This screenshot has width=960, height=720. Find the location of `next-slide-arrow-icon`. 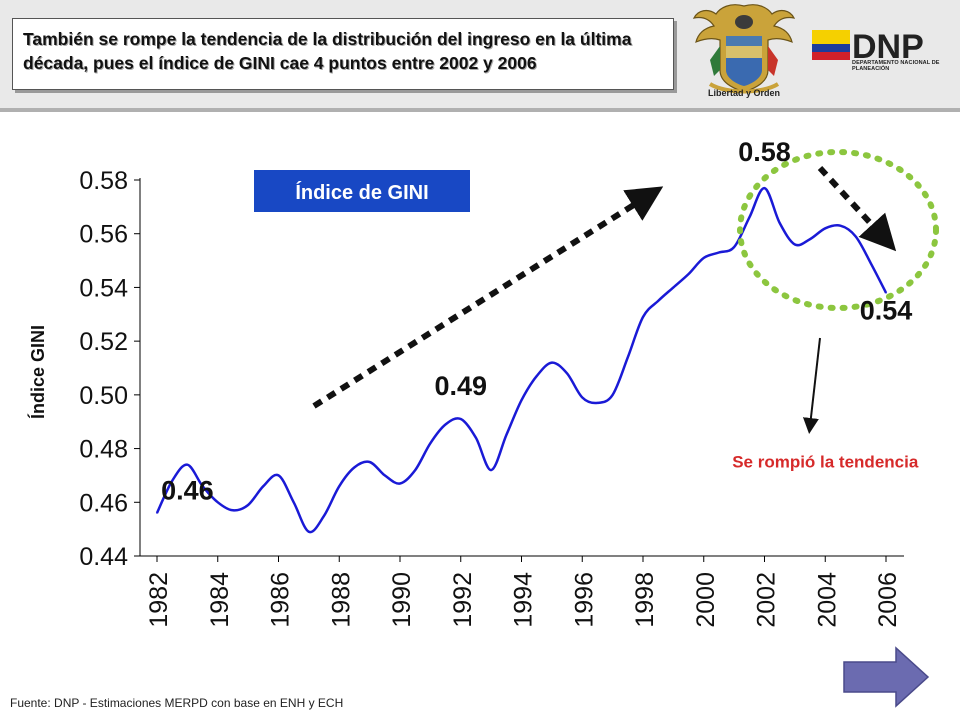

next-slide-arrow-icon is located at coordinates (886, 677).